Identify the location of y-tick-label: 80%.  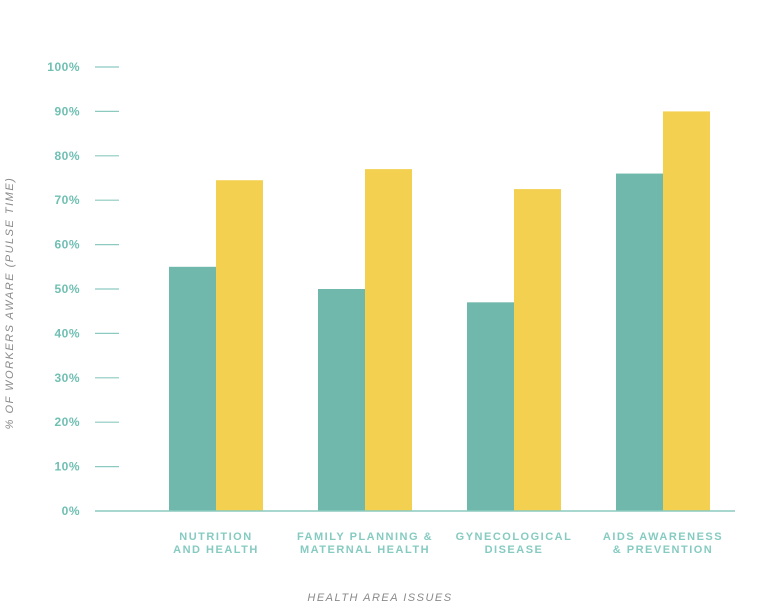
(67, 156).